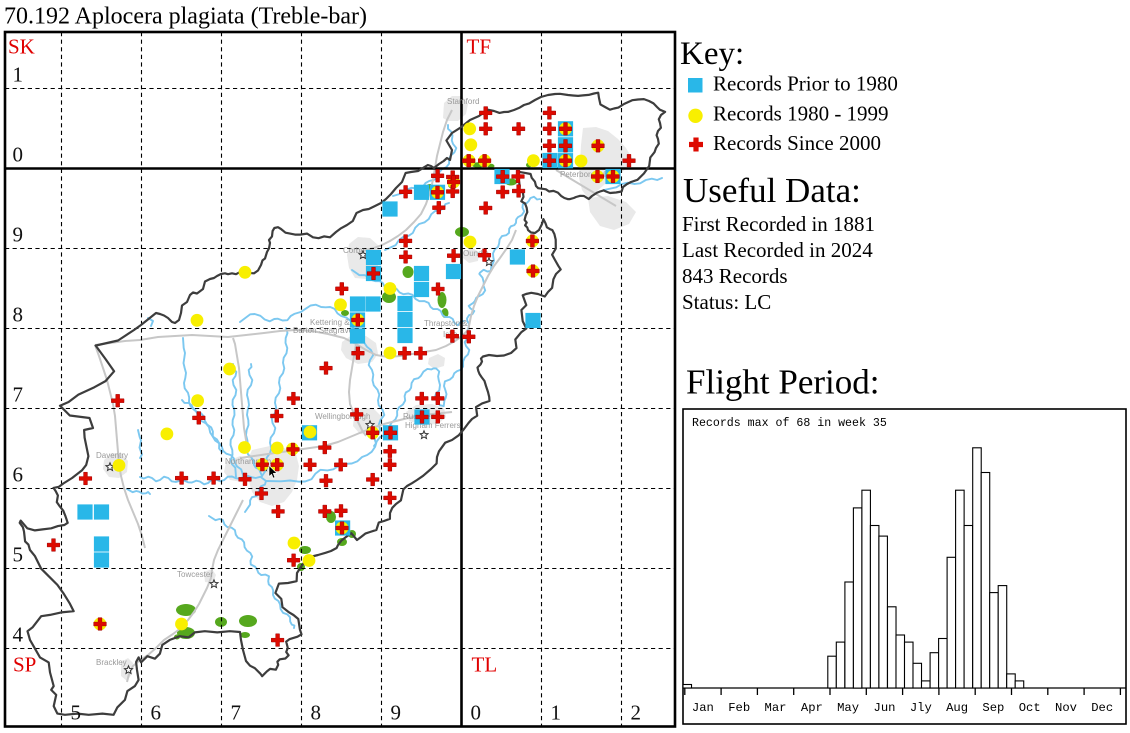 This screenshot has width=1130, height=733. Describe the element at coordinates (584, 174) in the screenshot. I see `svg-text: Peterborough` at that location.